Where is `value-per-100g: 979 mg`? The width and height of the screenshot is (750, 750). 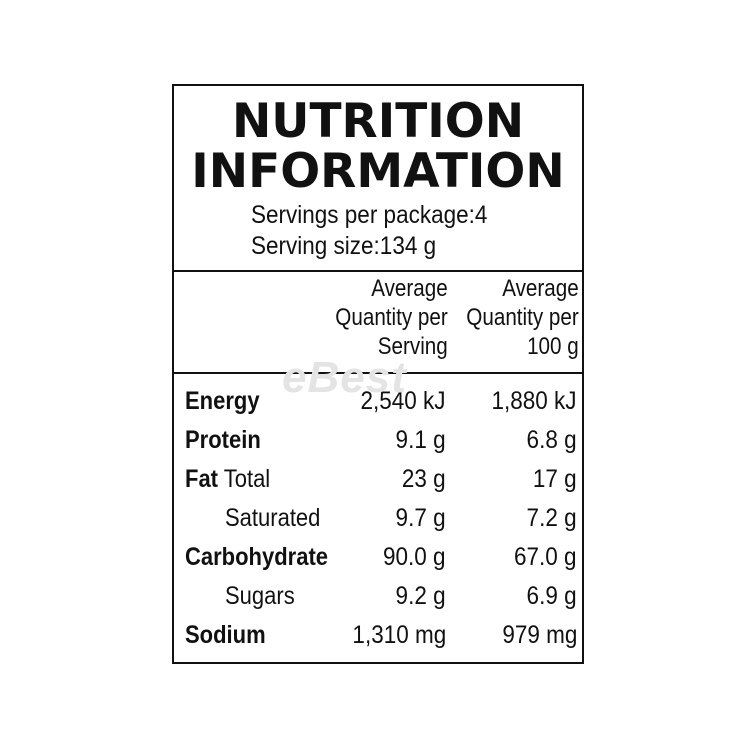 value-per-100g: 979 mg is located at coordinates (539, 635).